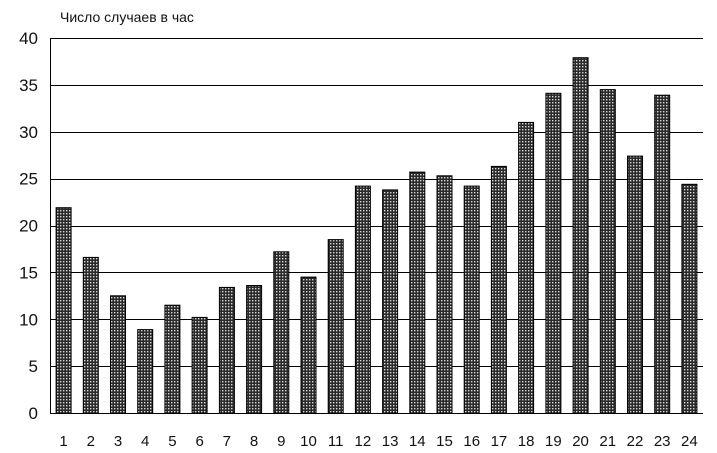  Describe the element at coordinates (553, 441) in the screenshot. I see `x-tick-label: 19` at that location.